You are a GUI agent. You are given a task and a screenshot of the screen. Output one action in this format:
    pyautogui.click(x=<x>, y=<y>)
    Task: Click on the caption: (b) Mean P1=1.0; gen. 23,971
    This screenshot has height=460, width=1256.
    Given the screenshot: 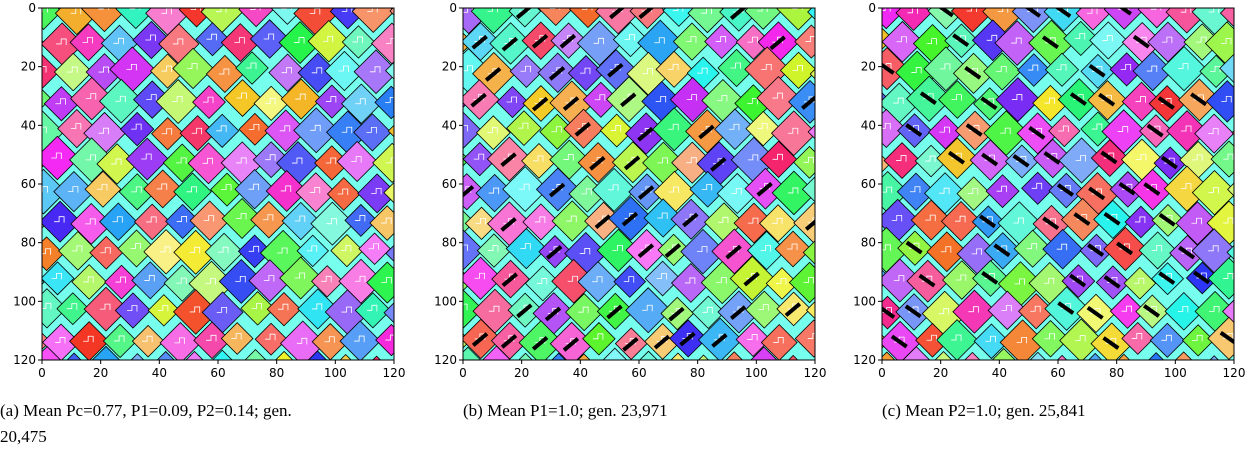 What is the action you would take?
    pyautogui.click(x=565, y=410)
    